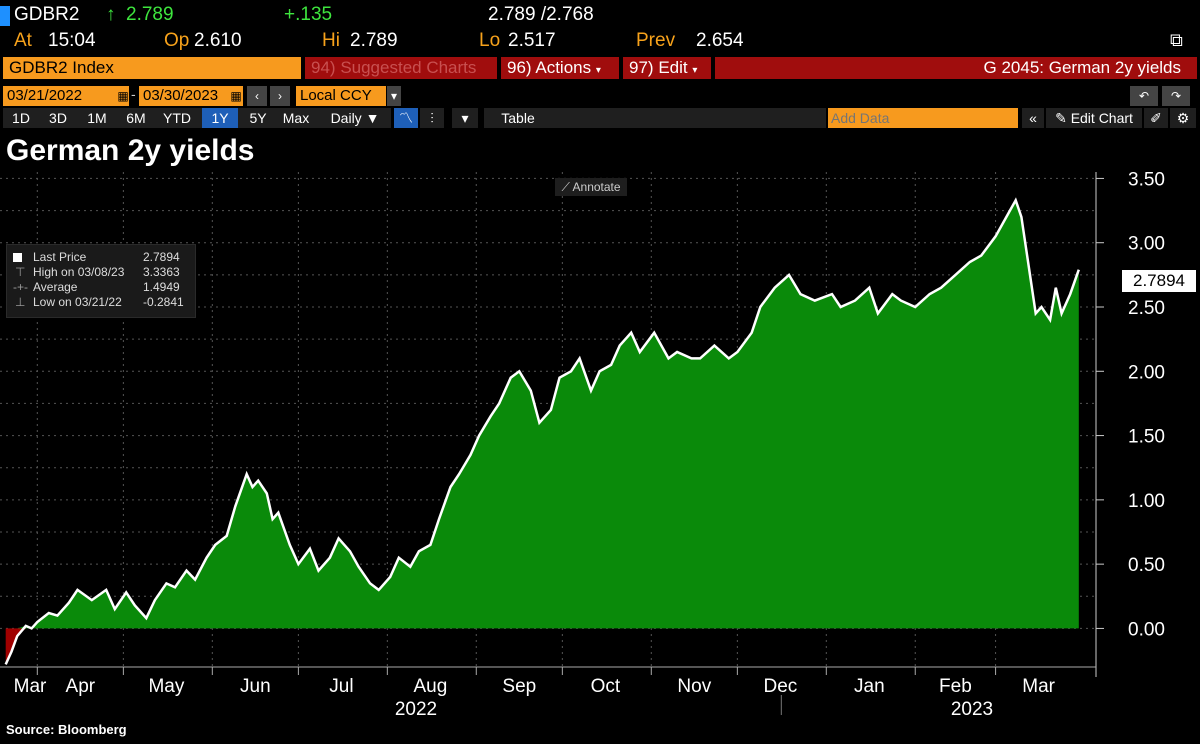 Image resolution: width=1200 pixels, height=744 pixels. Describe the element at coordinates (66, 96) in the screenshot. I see `start-date-field: 03/21/2022` at that location.